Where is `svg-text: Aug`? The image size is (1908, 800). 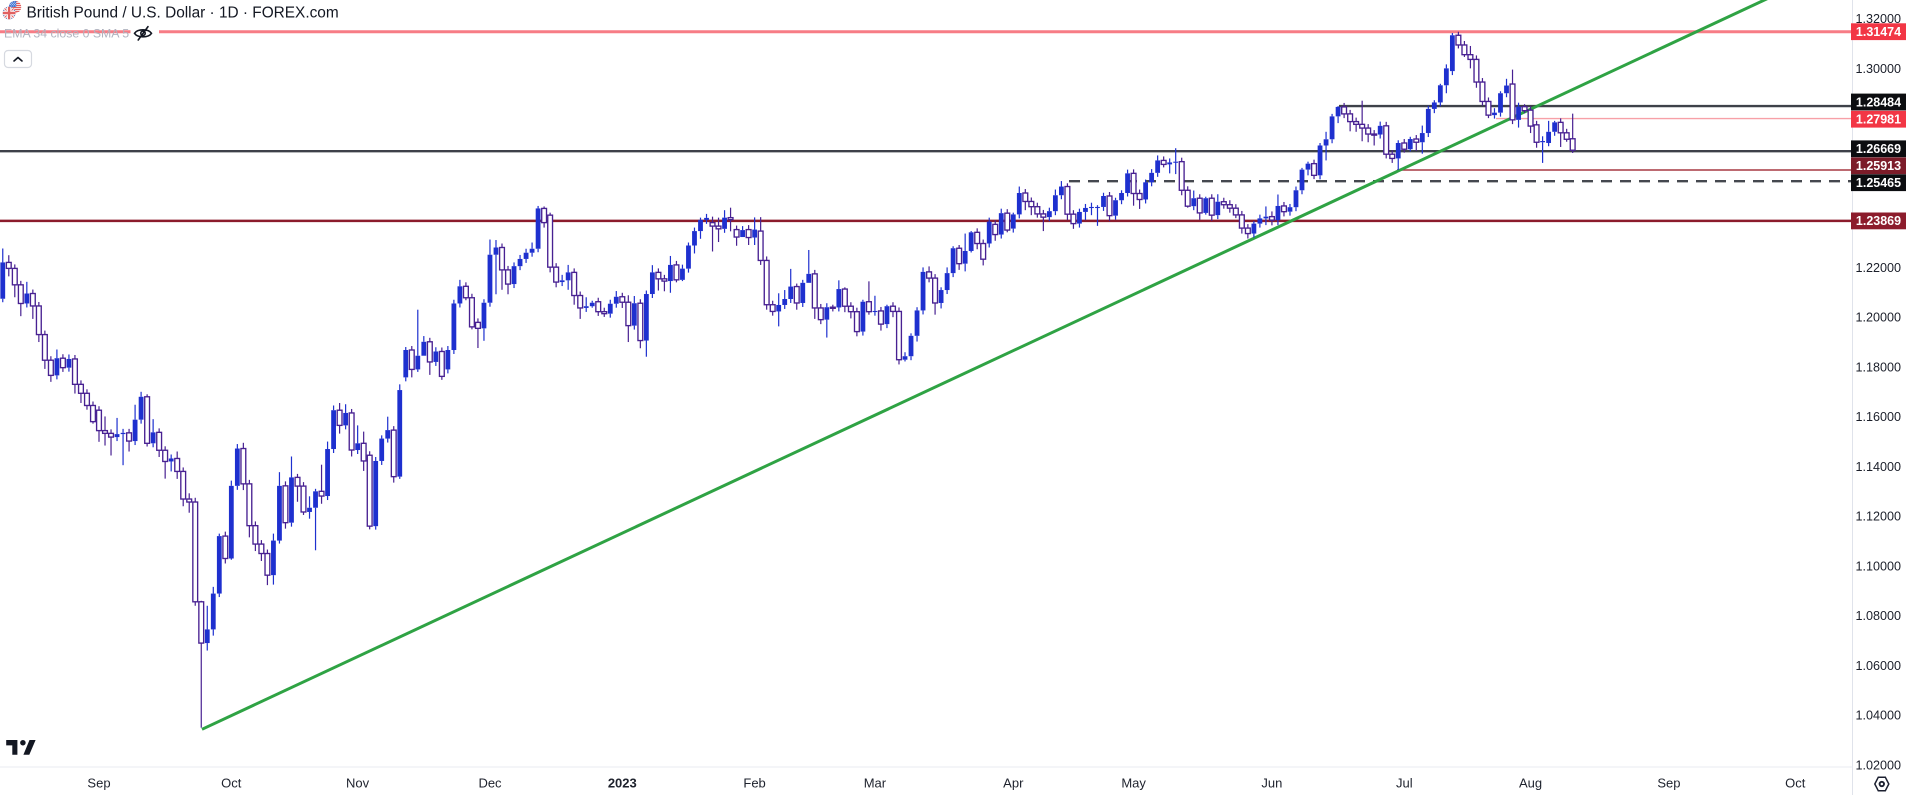
svg-text: Aug is located at coordinates (1530, 783).